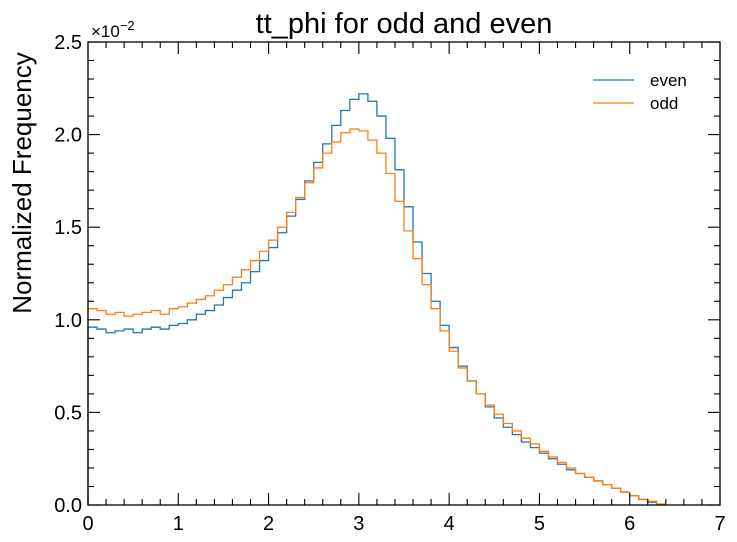 Image resolution: width=737 pixels, height=542 pixels. Describe the element at coordinates (68, 274) in the screenshot. I see `y-axis-tick-labels: 0.0 0.5 1.0 1.5 2.0 2.5` at that location.